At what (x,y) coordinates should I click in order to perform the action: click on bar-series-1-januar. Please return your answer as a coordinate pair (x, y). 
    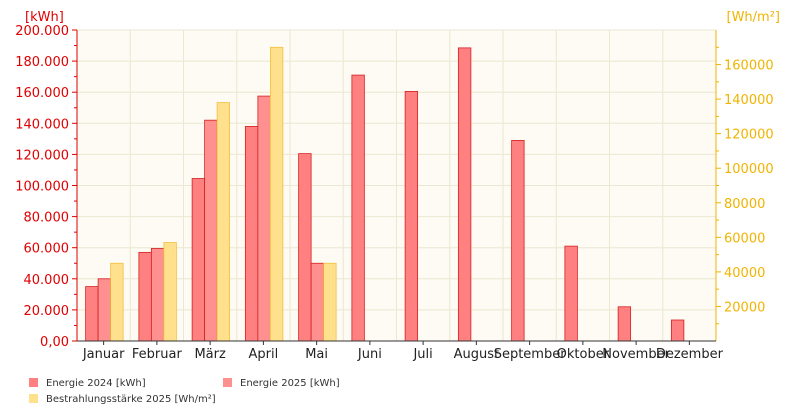
    Looking at the image, I should click on (92, 314).